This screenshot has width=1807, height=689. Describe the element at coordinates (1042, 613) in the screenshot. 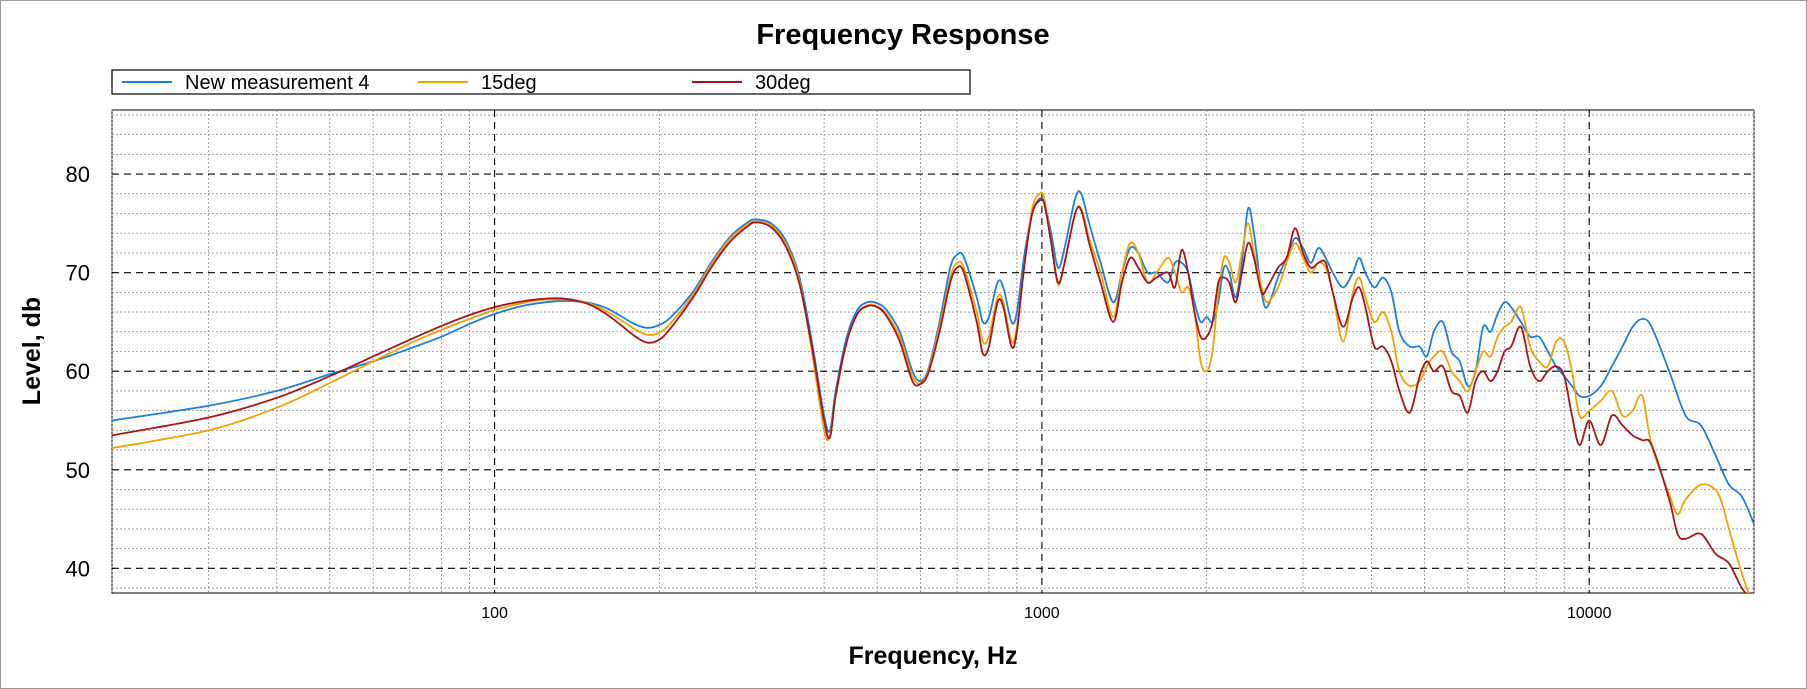

I see `x-tick-label: 1000` at that location.